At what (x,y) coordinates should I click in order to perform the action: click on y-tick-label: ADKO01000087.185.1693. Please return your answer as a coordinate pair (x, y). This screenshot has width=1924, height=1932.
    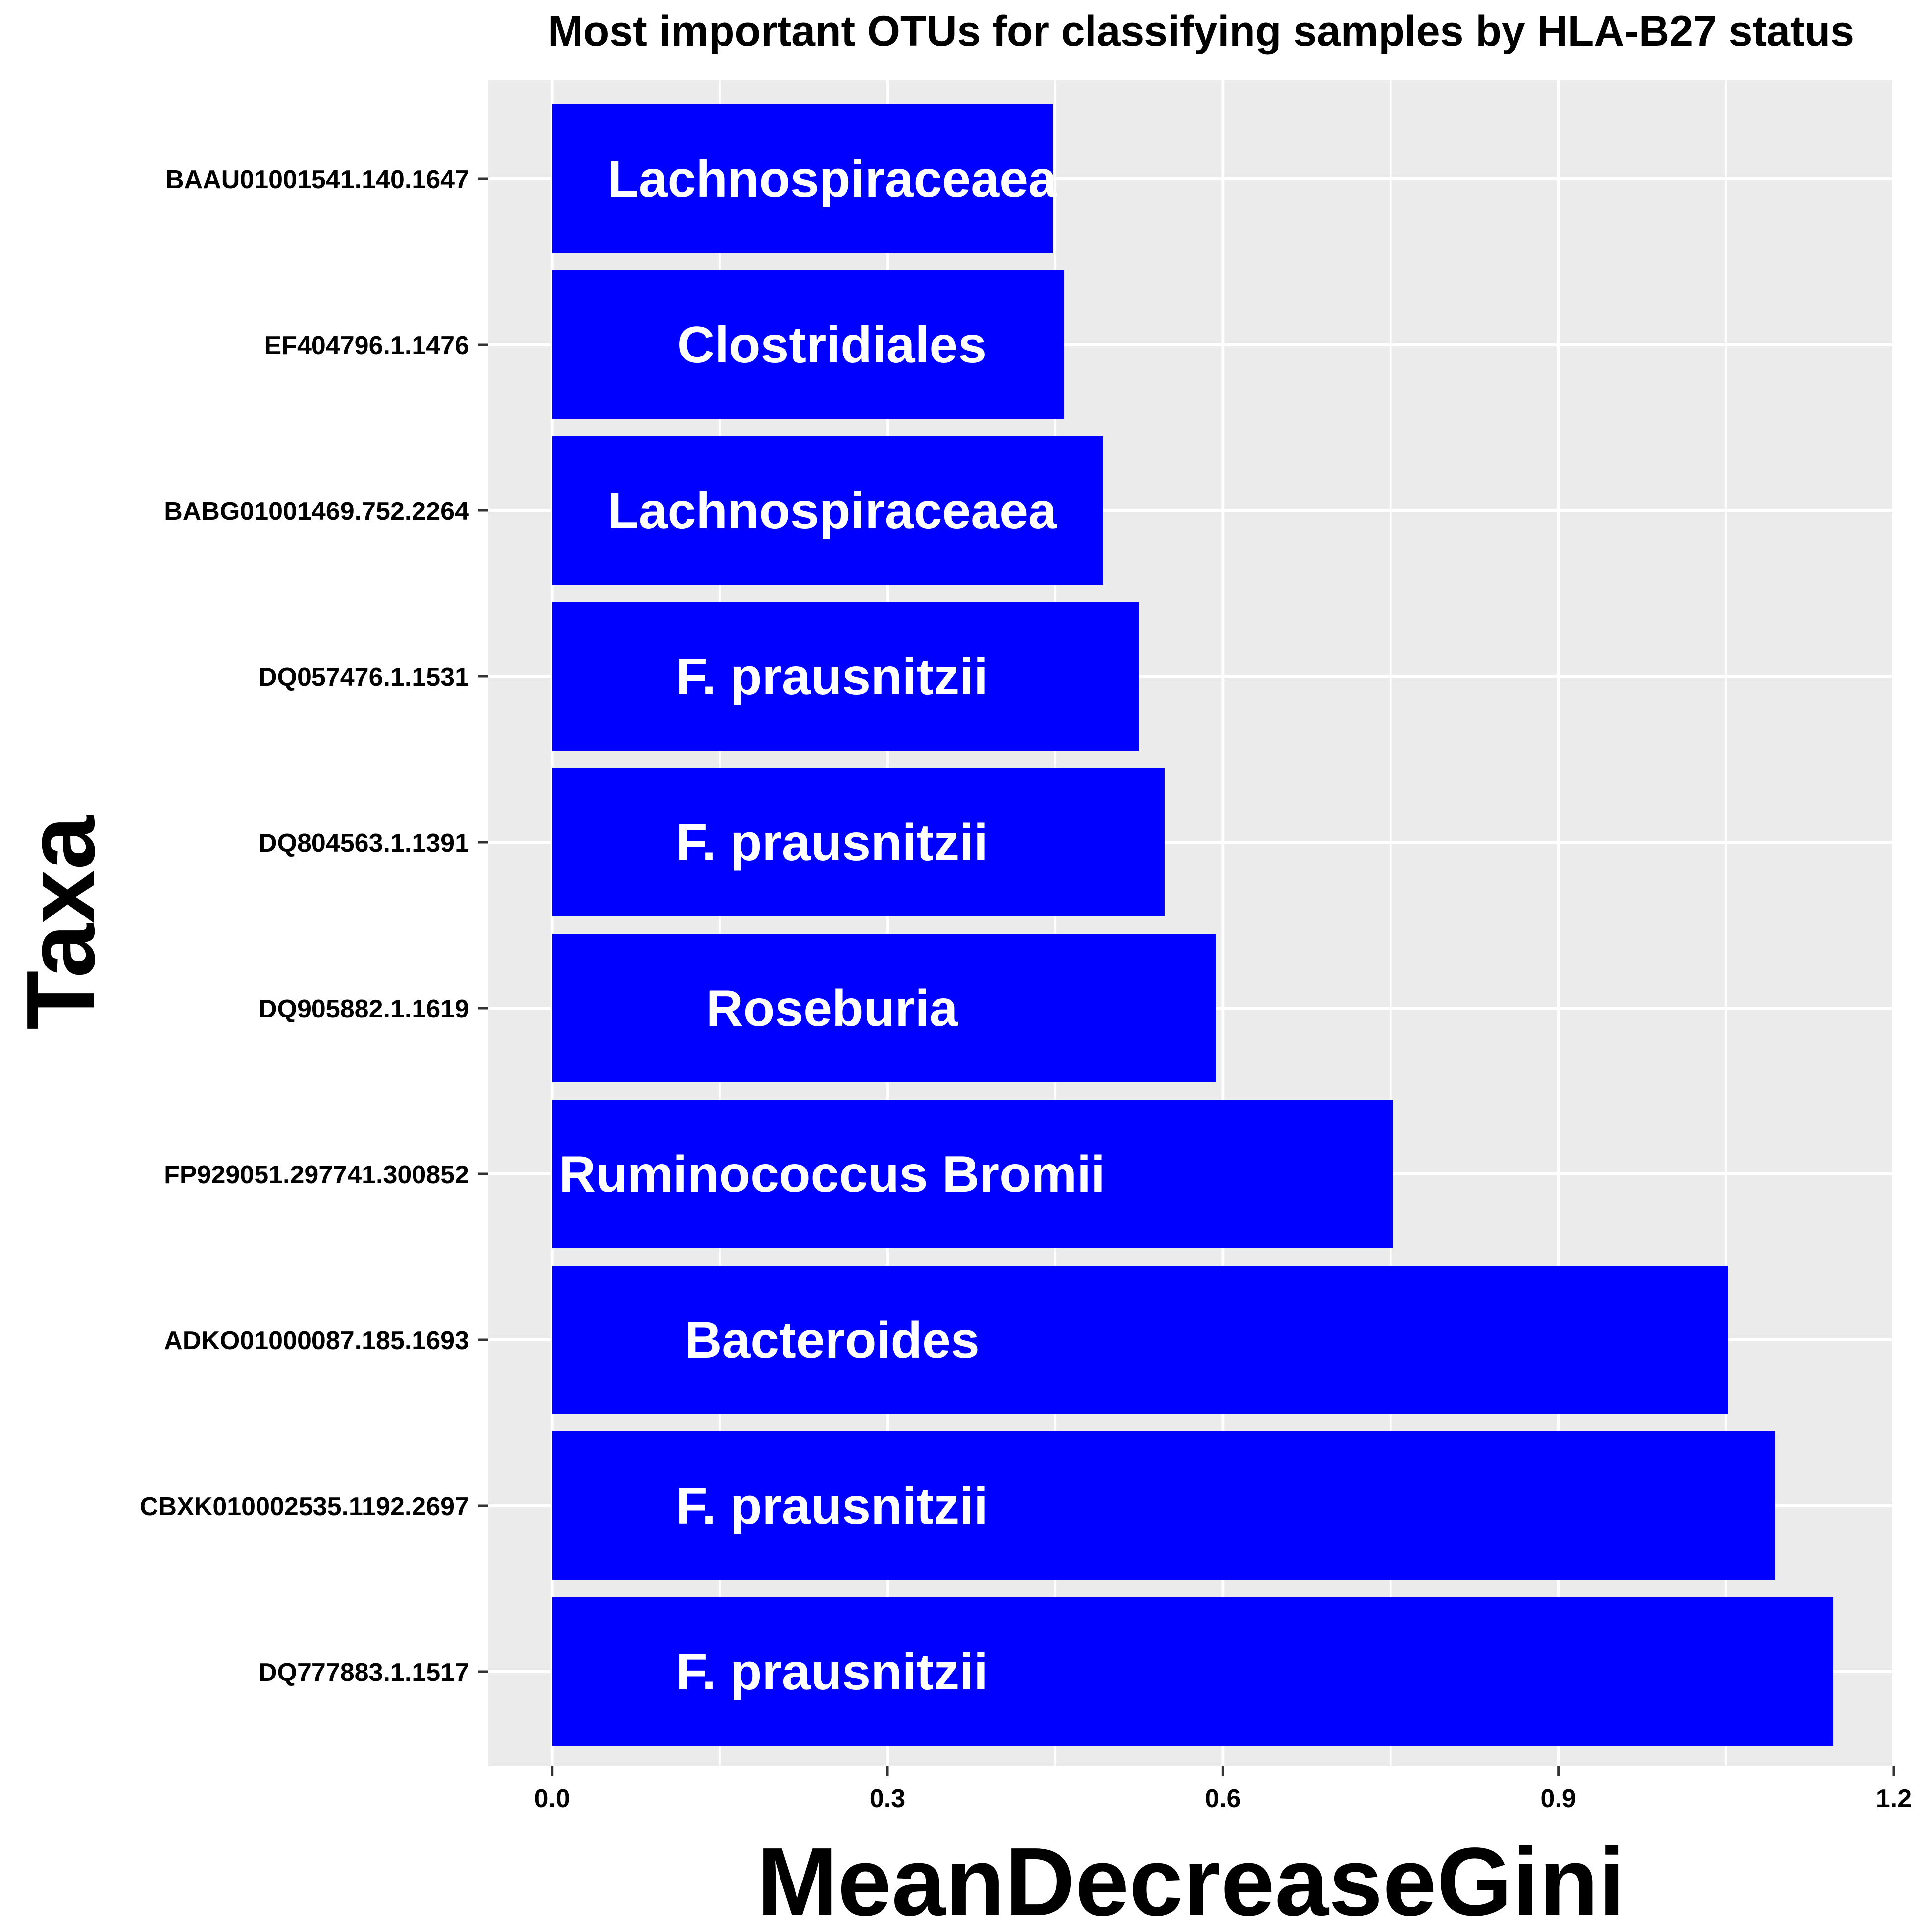
    Looking at the image, I should click on (316, 1340).